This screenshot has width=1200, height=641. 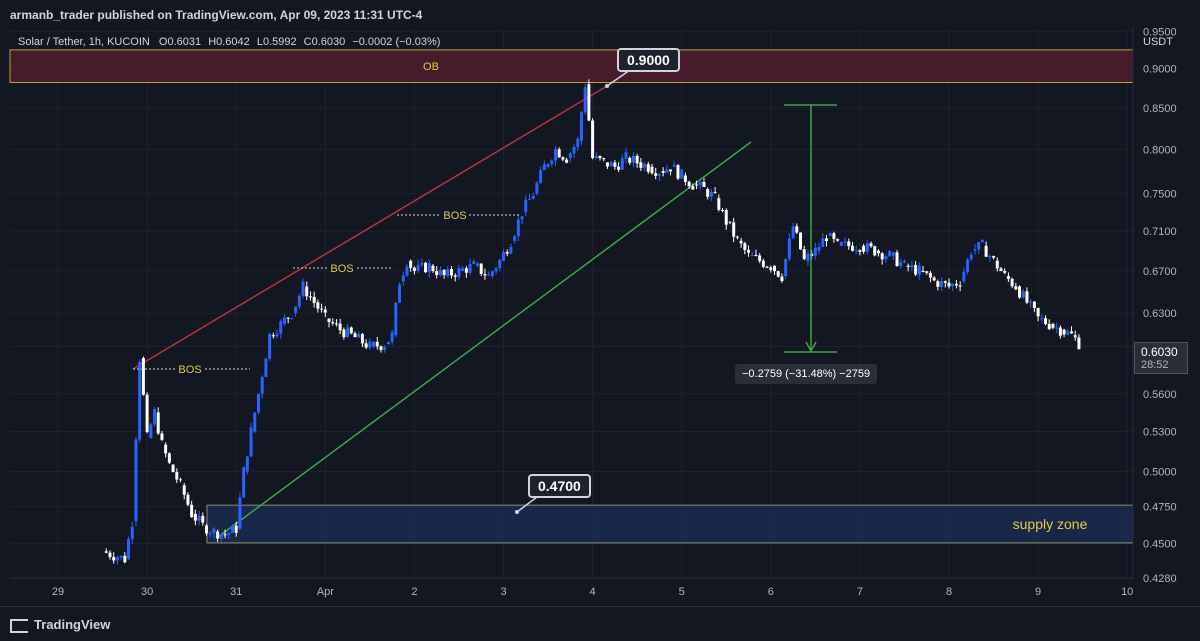 I want to click on footer-bar: TradingView, so click(x=600, y=623).